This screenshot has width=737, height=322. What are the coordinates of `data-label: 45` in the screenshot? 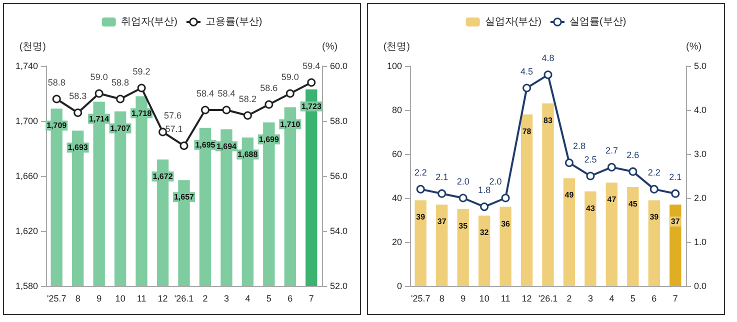 It's located at (633, 204).